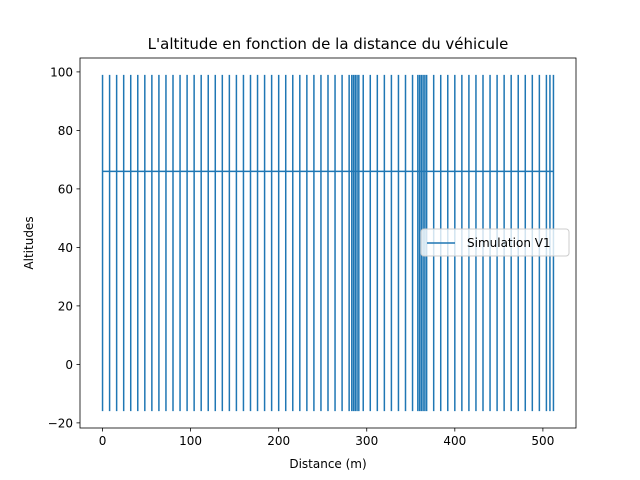 Image resolution: width=640 pixels, height=480 pixels. Describe the element at coordinates (326, 438) in the screenshot. I see `x-axis: 0 100 200 300 400 500` at that location.